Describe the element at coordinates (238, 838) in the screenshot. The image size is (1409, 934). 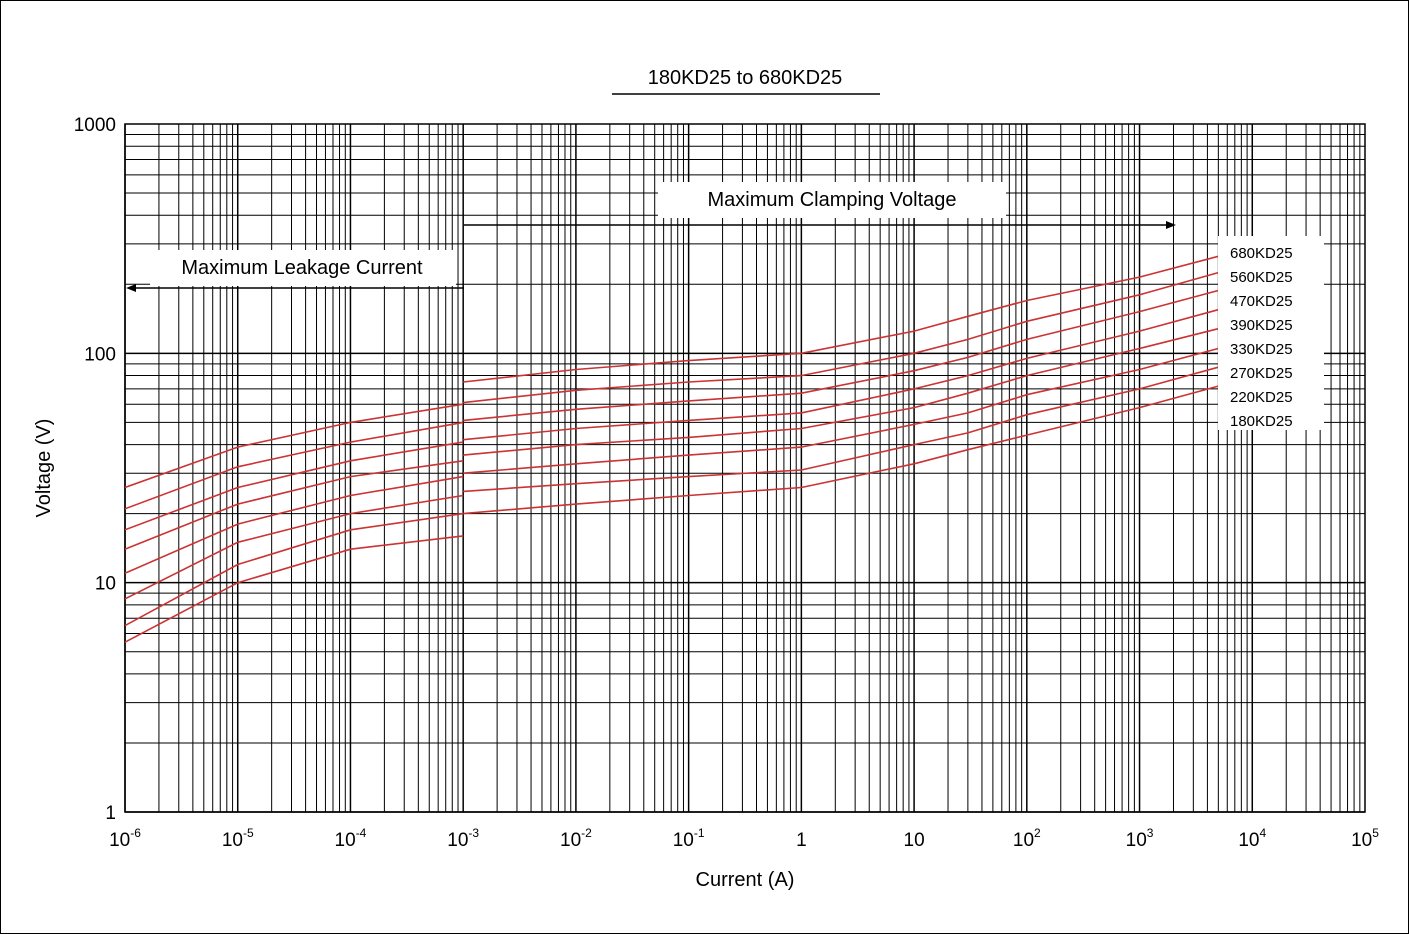
I see `x-tick-label: 10⁻⁵` at that location.